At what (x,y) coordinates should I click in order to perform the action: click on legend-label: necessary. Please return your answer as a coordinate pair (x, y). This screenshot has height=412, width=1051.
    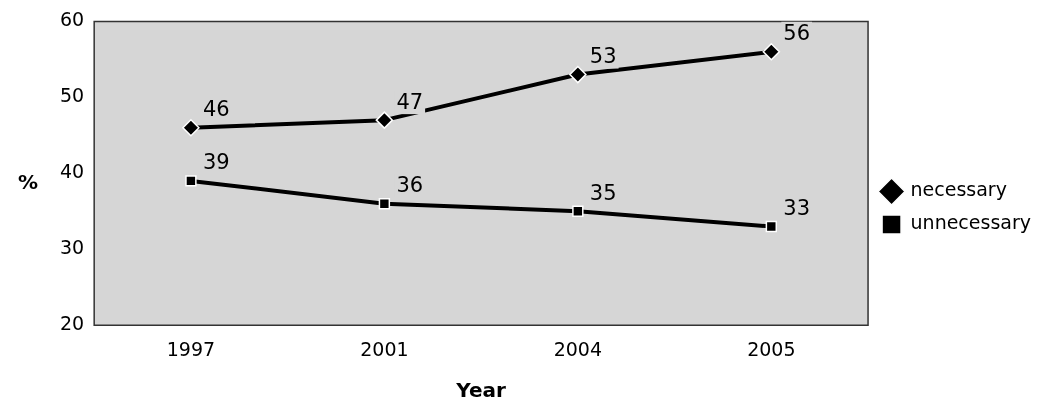
    Looking at the image, I should click on (958, 189).